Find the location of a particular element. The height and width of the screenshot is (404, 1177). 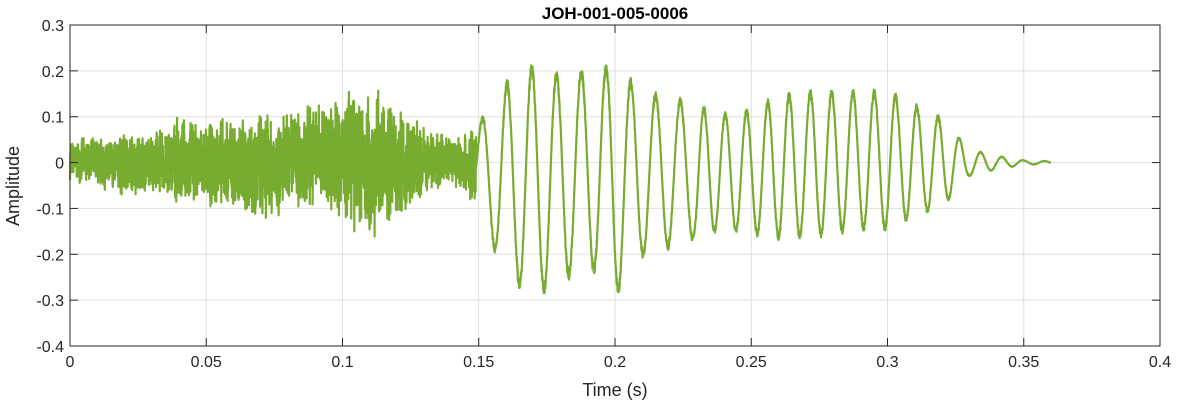

chart-title: JOH-001-005-0006 is located at coordinates (615, 13).